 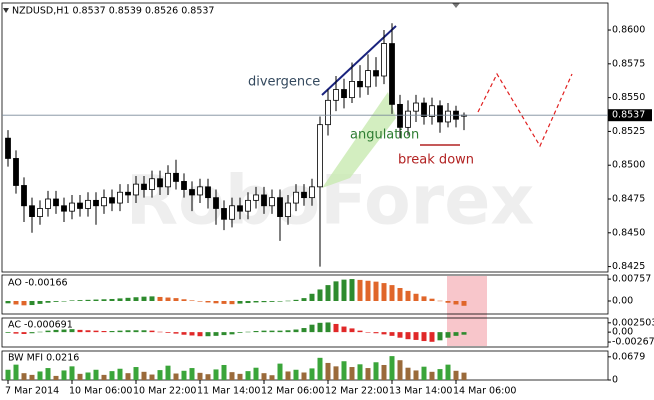 I want to click on watermark: RoboForex, so click(x=330, y=201).